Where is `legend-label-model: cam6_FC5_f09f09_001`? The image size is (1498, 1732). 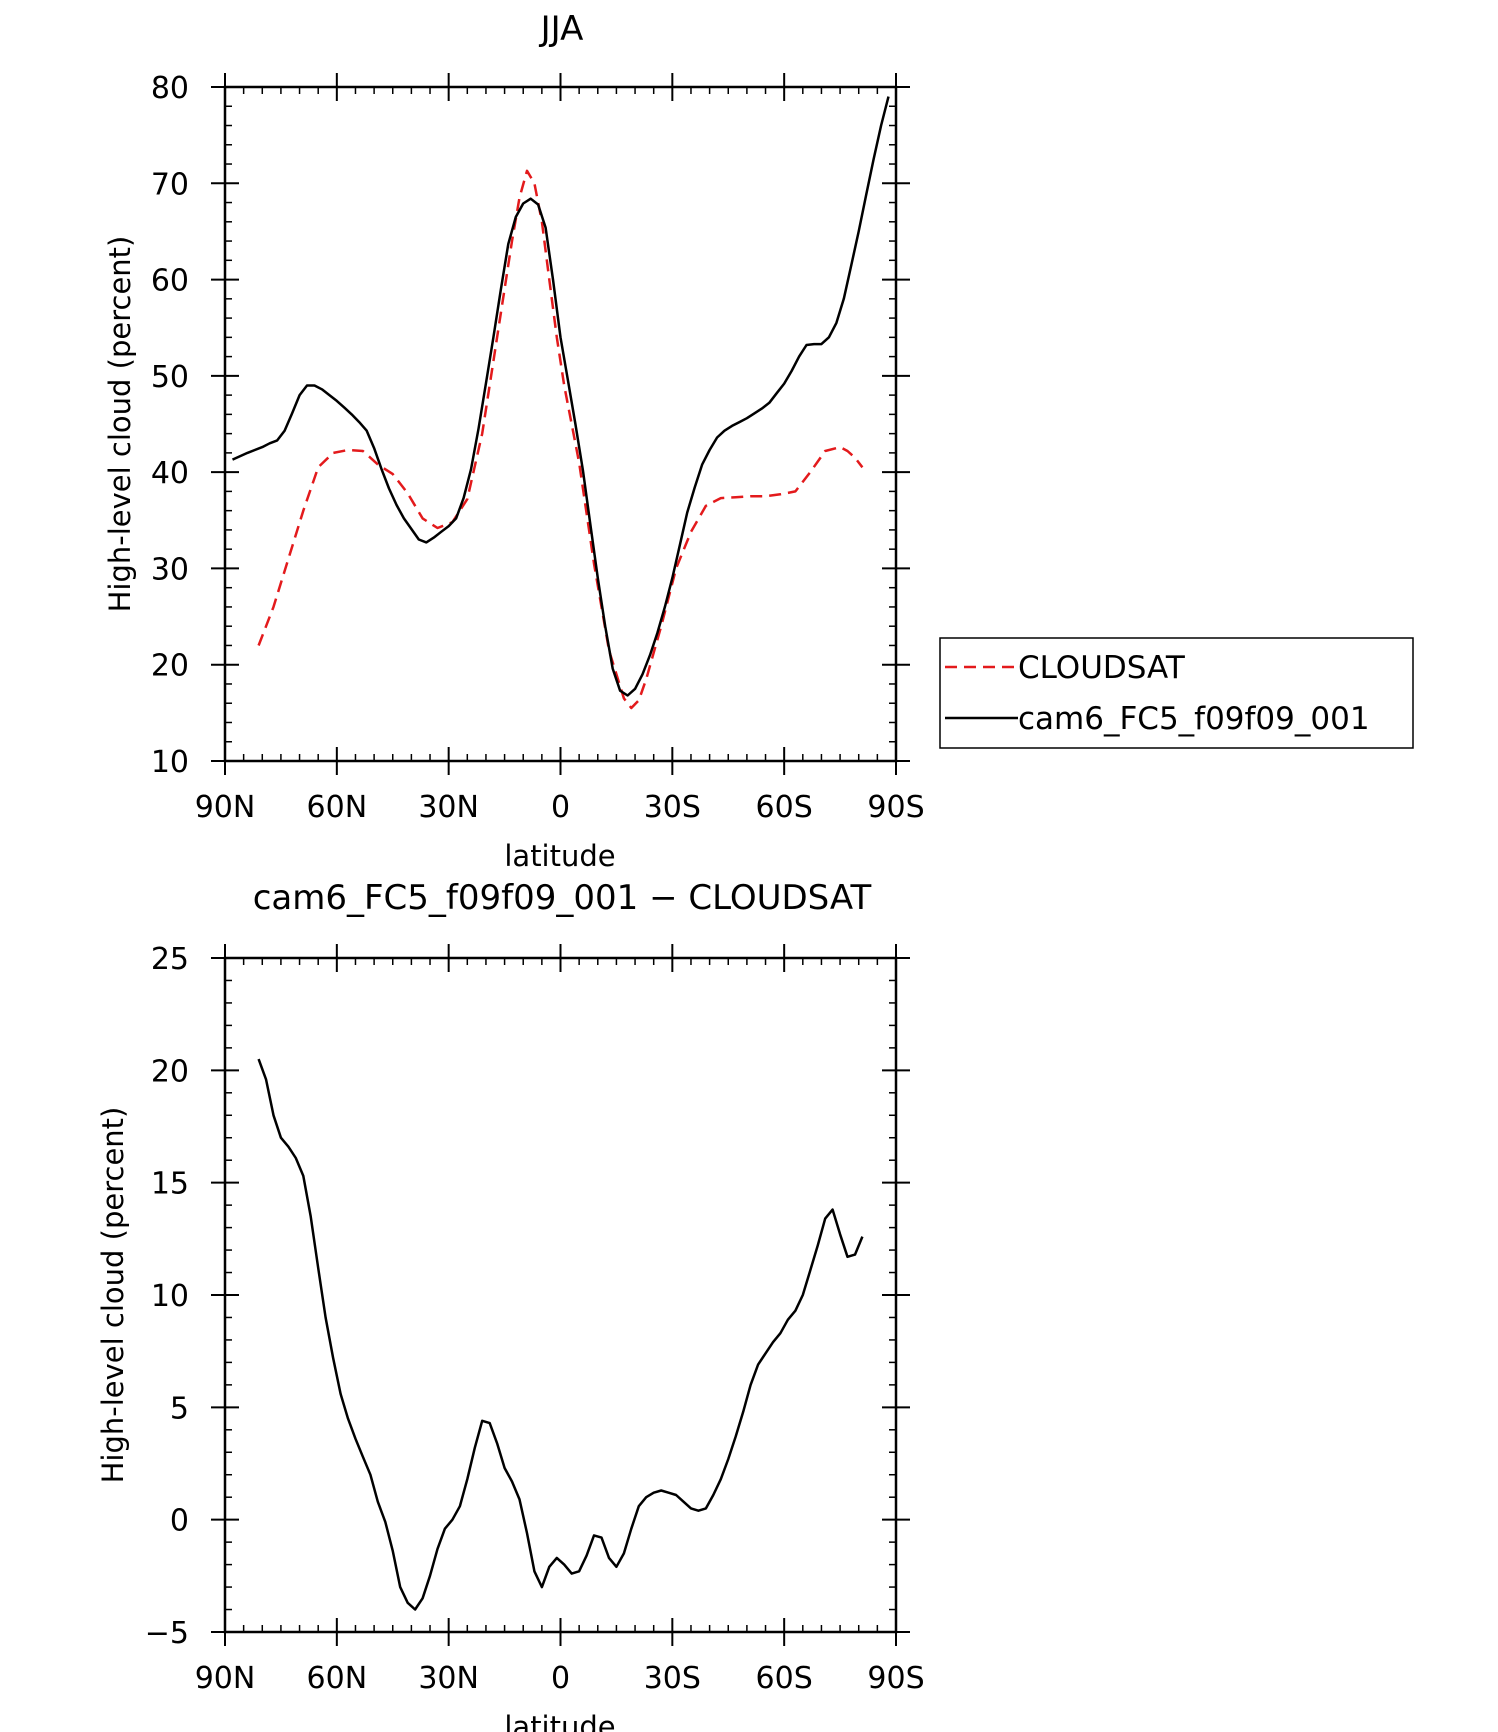
legend-label-model: cam6_FC5_f09f09_001 is located at coordinates (1194, 719).